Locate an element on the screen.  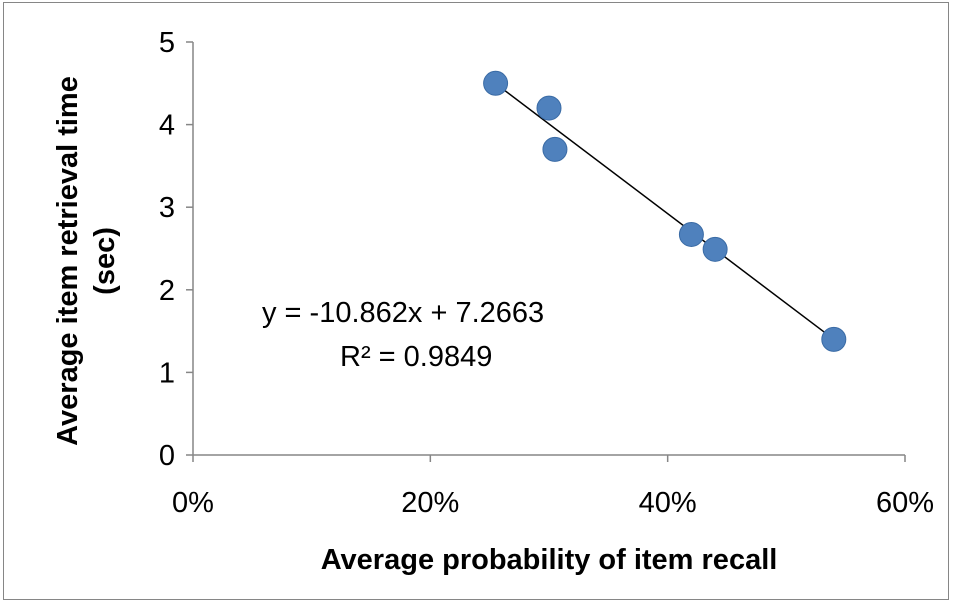
y-tick-label: 2 is located at coordinates (167, 291).